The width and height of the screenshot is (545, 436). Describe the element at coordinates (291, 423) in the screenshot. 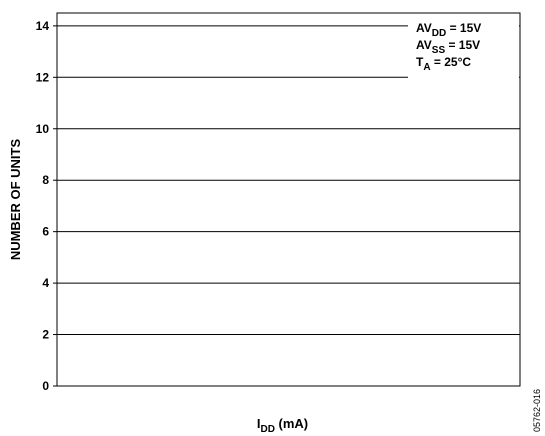

I see `x-axis-title-rest: (mA)` at that location.